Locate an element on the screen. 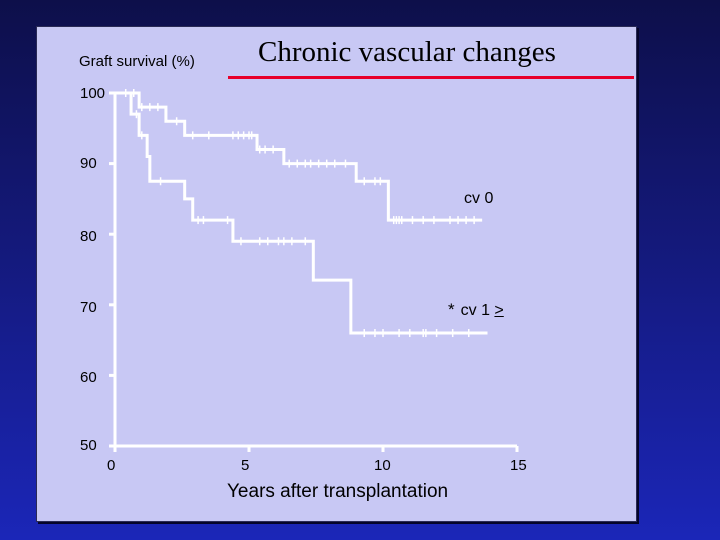 The height and width of the screenshot is (540, 720). title-underline is located at coordinates (431, 77).